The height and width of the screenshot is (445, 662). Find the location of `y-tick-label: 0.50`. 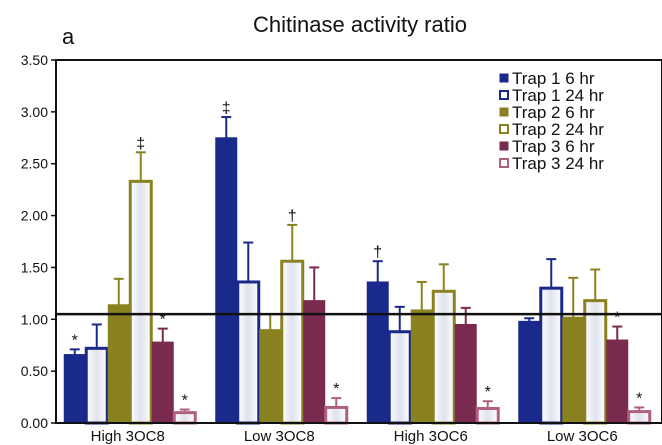

y-tick-label: 0.50 is located at coordinates (34, 371).